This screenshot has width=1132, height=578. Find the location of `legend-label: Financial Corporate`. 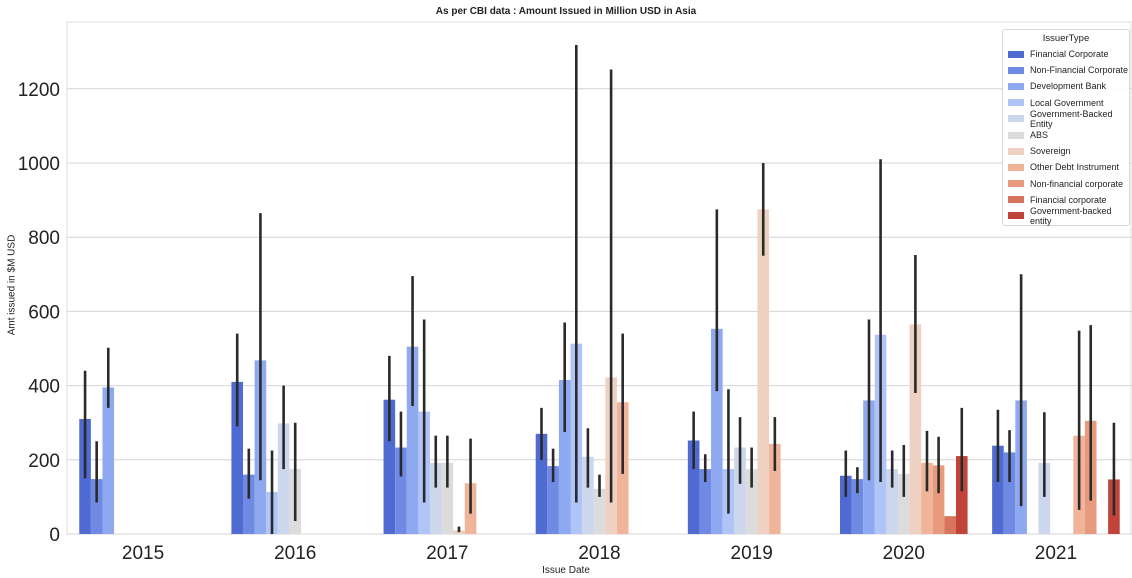

legend-label: Financial Corporate is located at coordinates (1069, 54).